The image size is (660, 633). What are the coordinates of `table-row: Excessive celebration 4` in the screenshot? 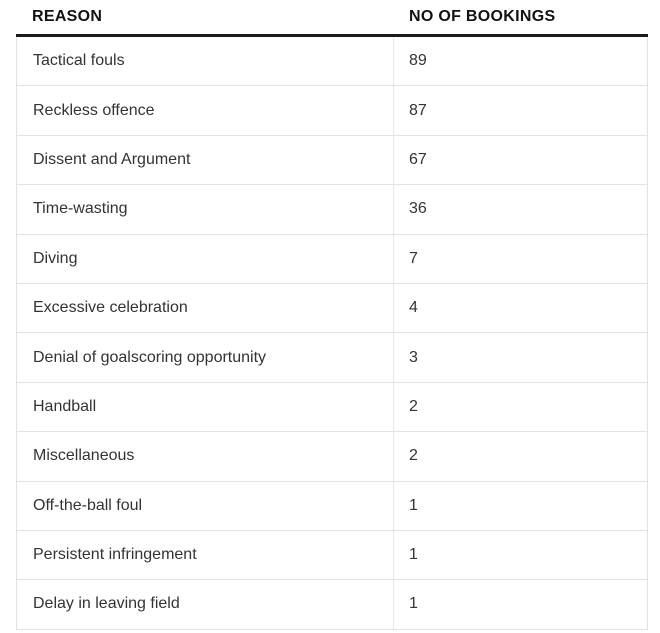 It's located at (332, 308).